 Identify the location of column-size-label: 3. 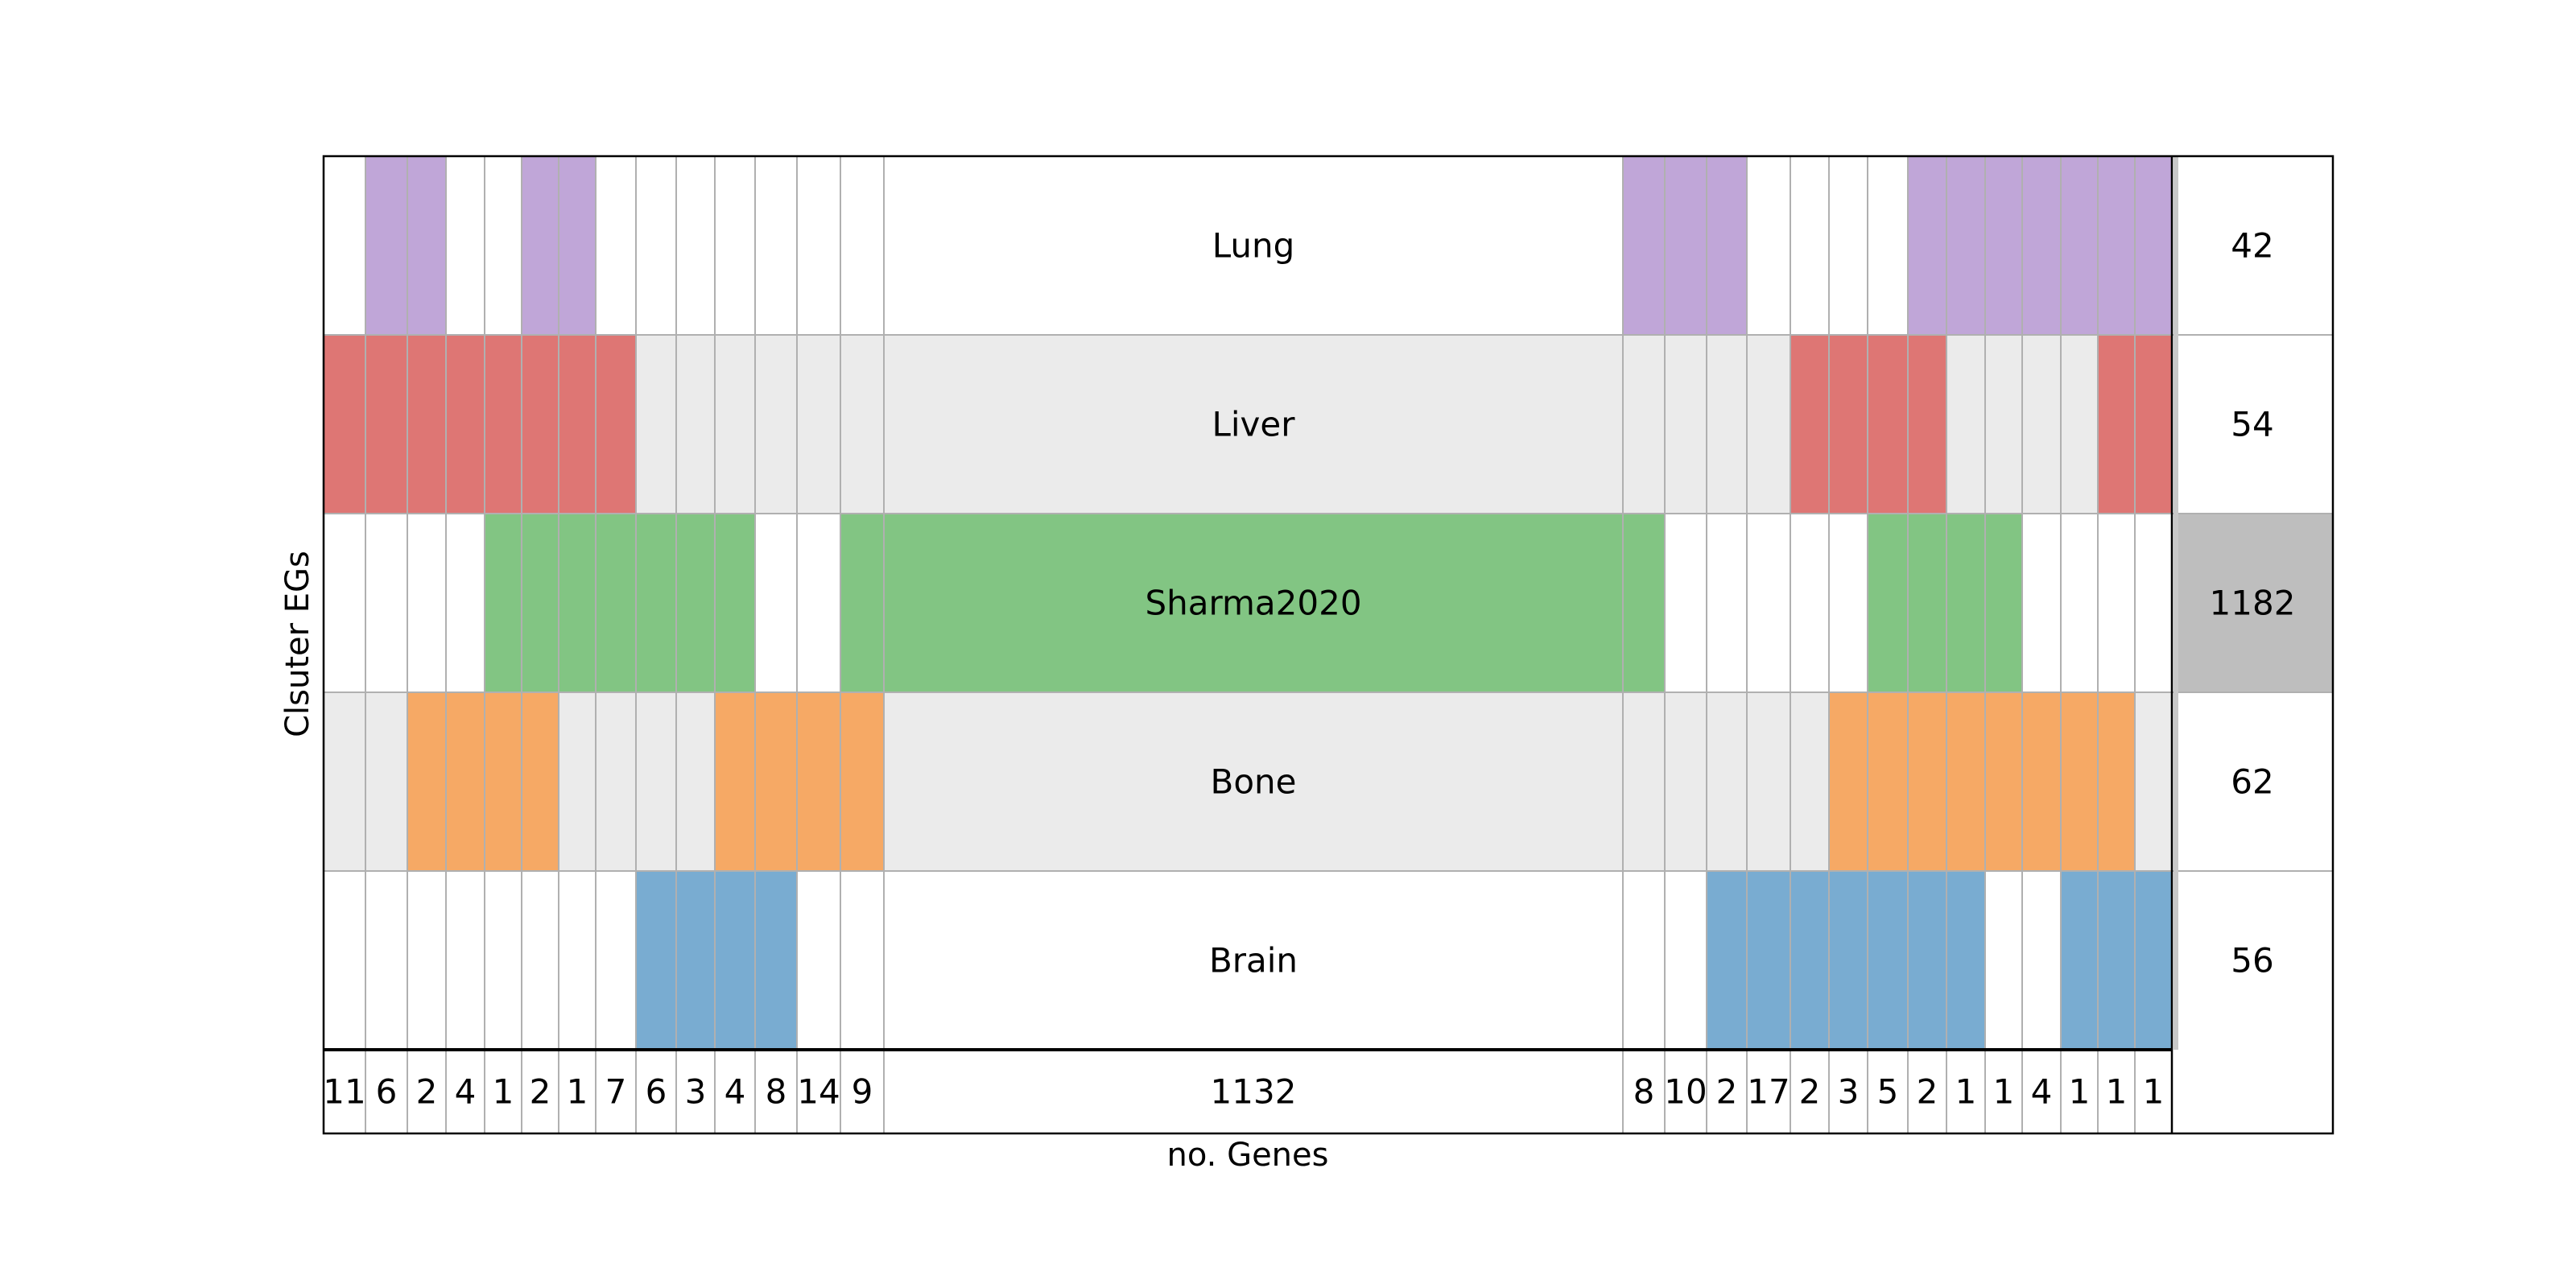
(696, 1092).